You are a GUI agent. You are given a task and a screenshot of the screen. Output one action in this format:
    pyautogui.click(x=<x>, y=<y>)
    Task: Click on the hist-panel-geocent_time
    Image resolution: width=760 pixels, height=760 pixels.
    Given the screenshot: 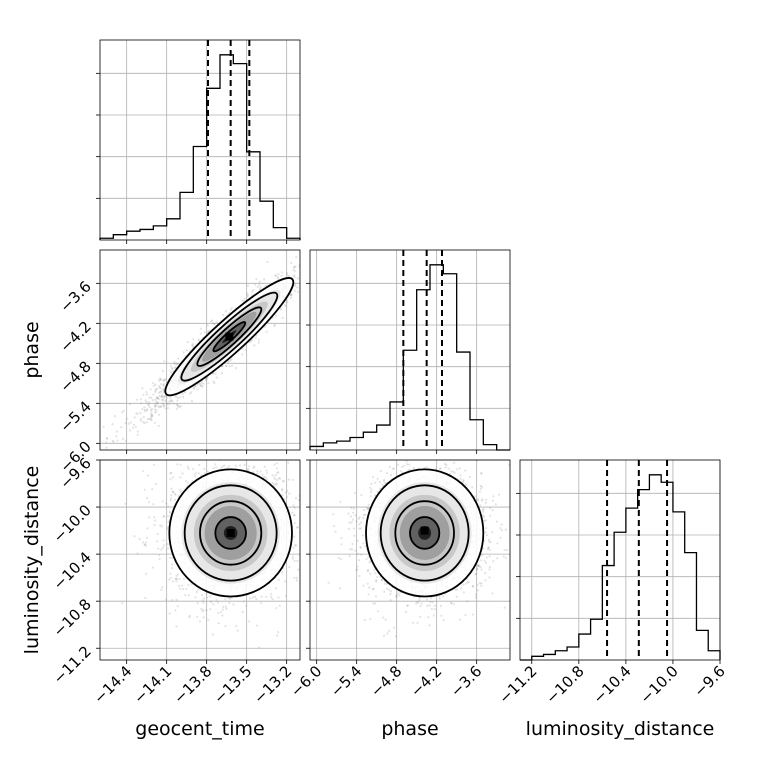 What is the action you would take?
    pyautogui.click(x=198, y=140)
    